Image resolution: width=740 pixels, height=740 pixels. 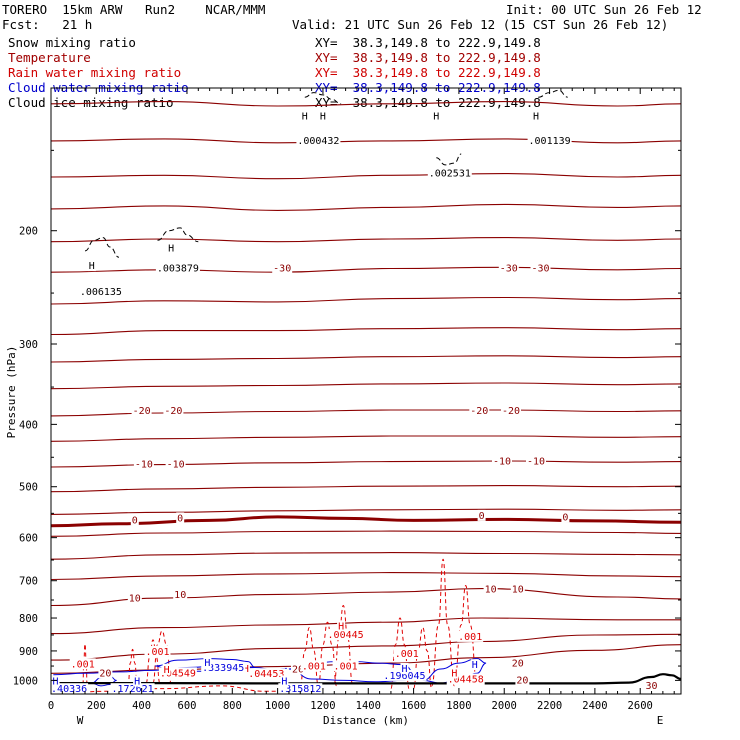 I want to click on ice-snow-contour-label: .003879, so click(x=178, y=269).